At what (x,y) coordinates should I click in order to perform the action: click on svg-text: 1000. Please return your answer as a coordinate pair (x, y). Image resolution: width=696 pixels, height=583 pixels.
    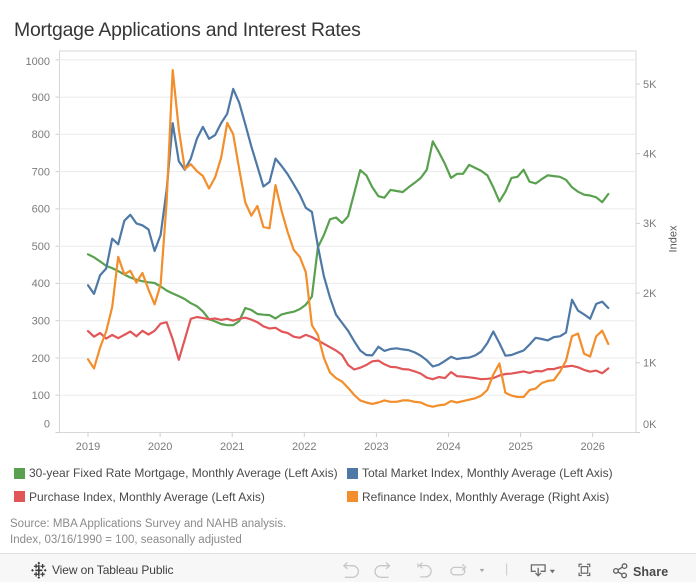
    Looking at the image, I should click on (38, 62).